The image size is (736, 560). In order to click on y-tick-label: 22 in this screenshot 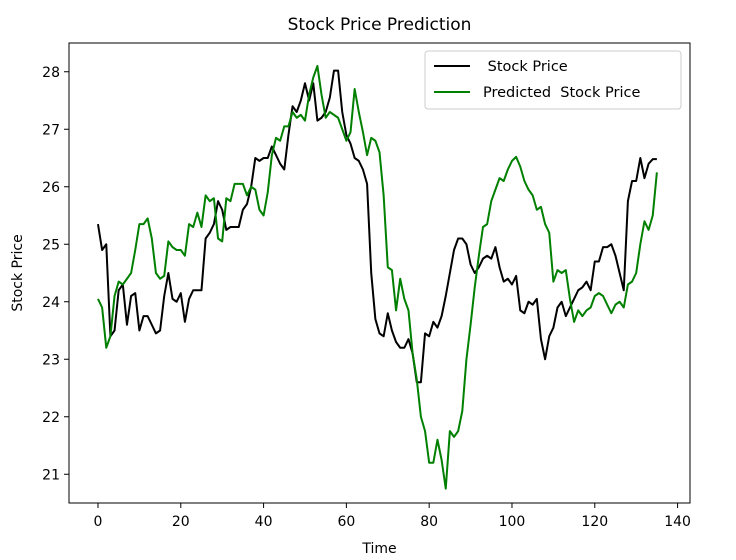, I will do `click(51, 418)`.